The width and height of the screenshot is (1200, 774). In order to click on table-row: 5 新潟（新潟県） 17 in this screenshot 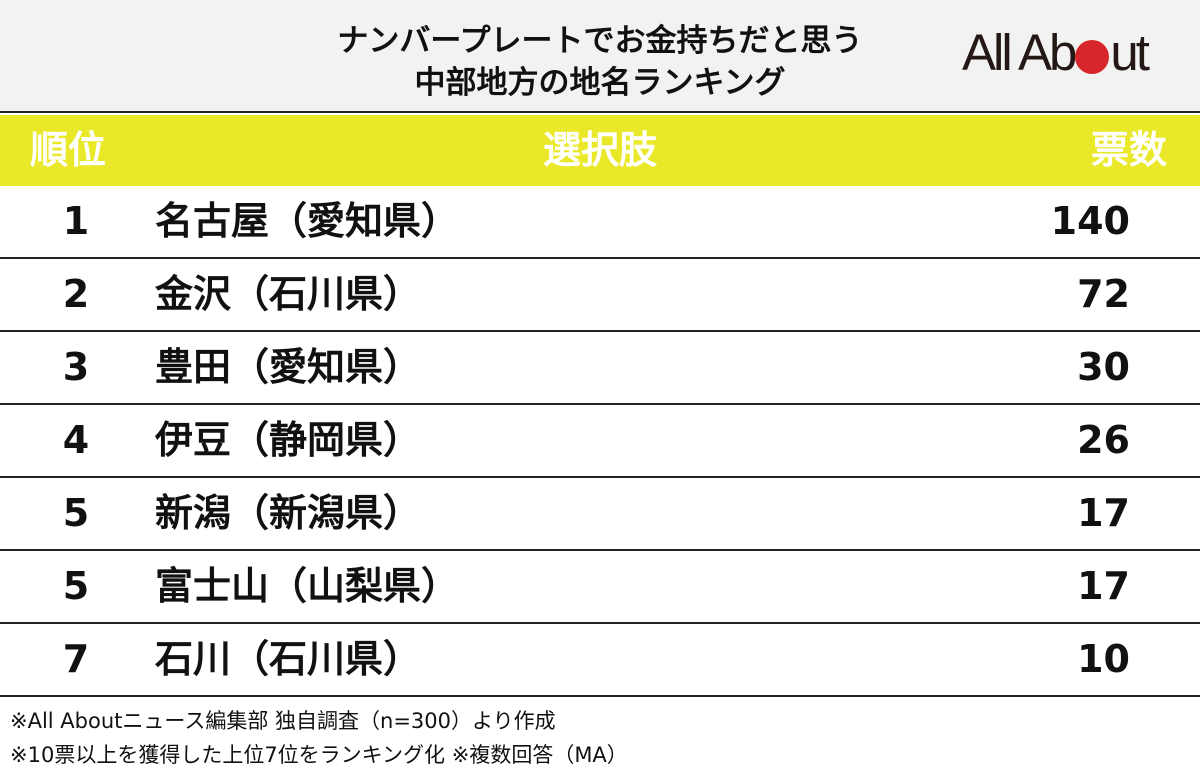, I will do `click(600, 514)`.